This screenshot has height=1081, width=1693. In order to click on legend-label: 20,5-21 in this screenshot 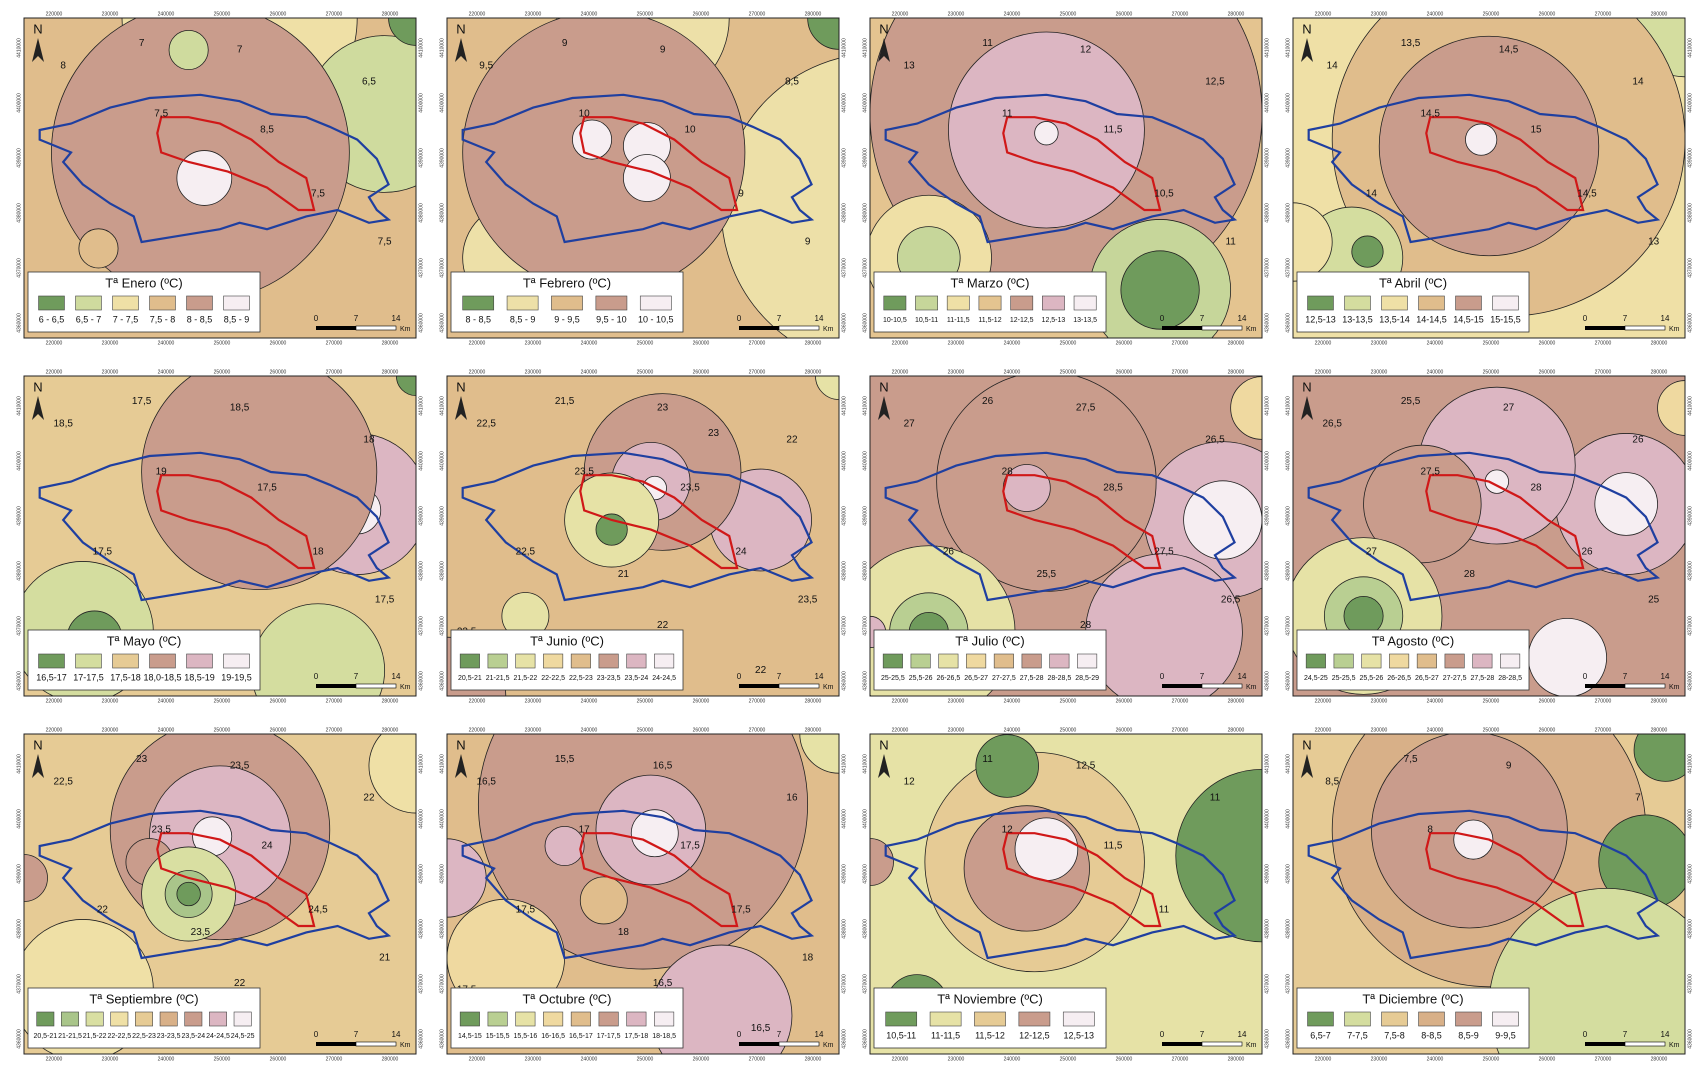, I will do `click(45, 1036)`.